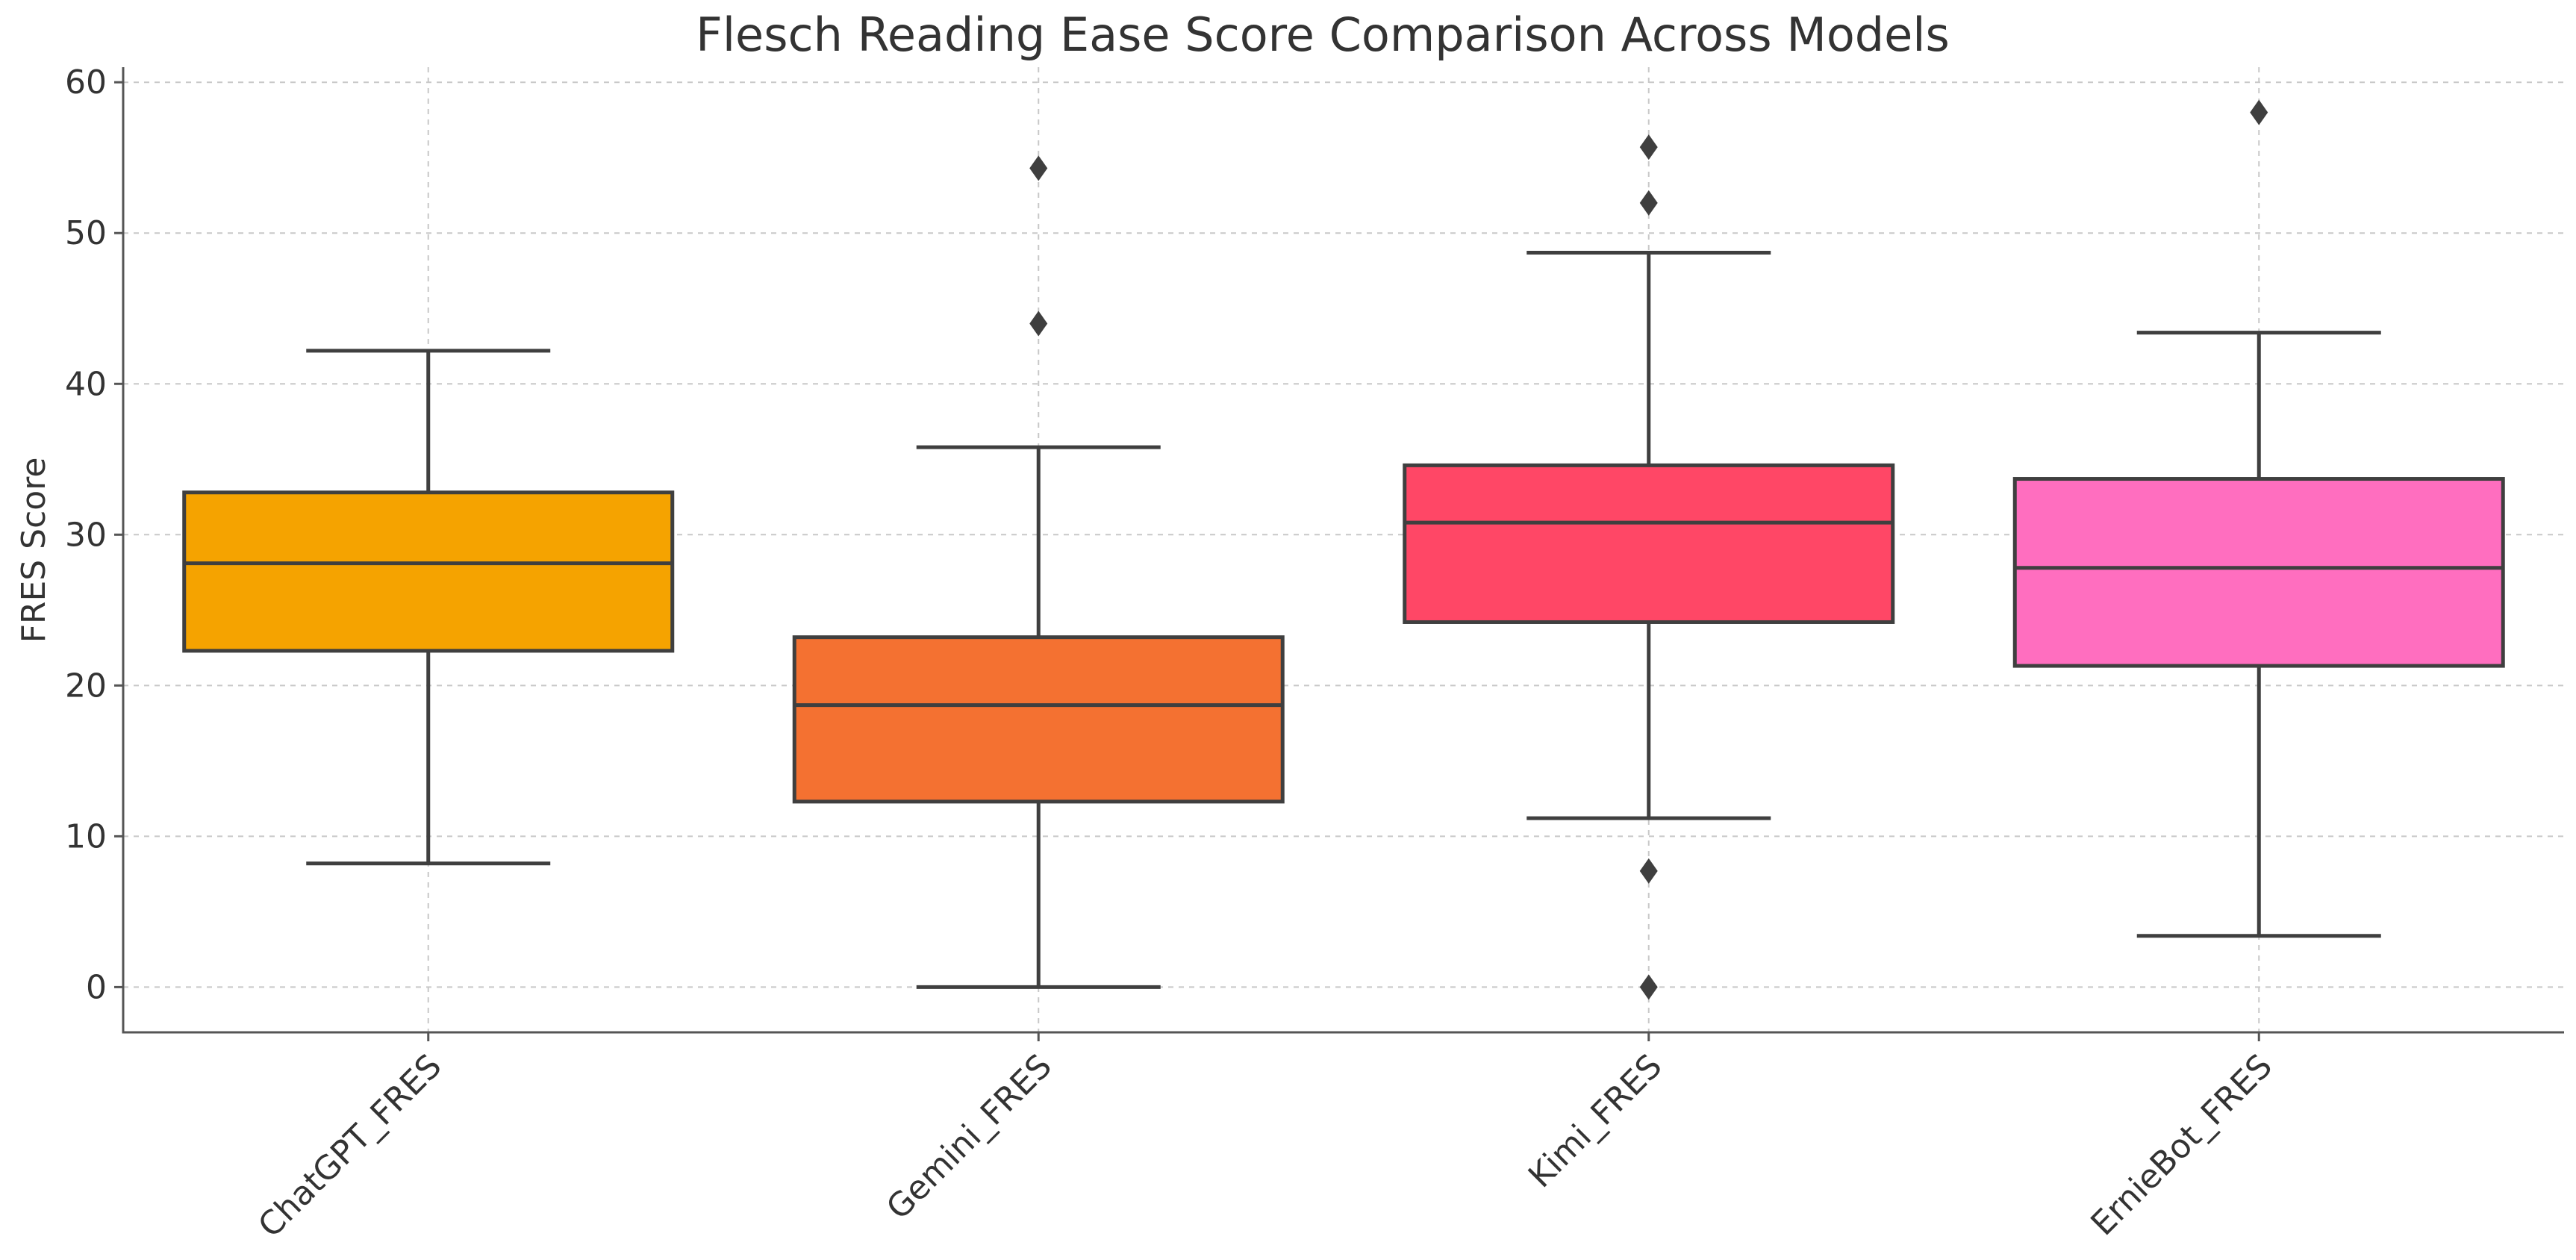 Image resolution: width=2576 pixels, height=1260 pixels. I want to click on x-tick-label: Gemini_FRES, so click(969, 1137).